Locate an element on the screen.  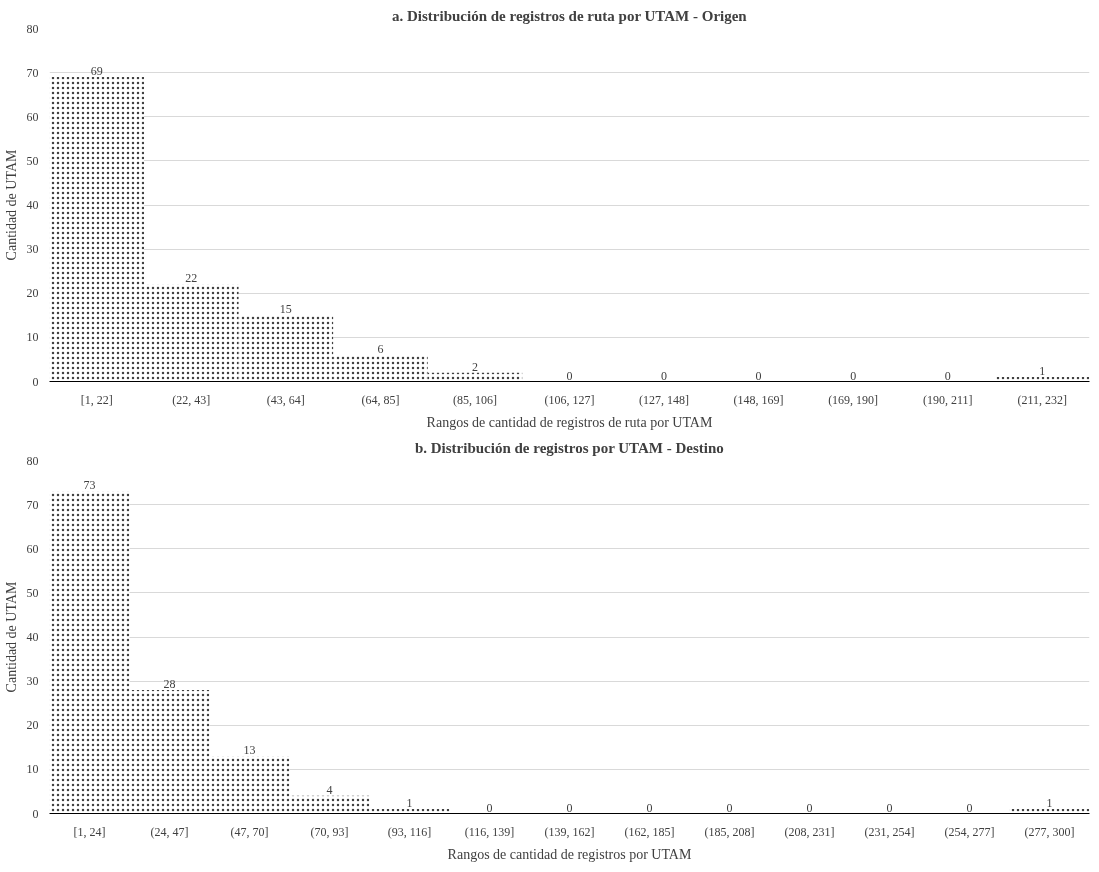
data-label: 22 is located at coordinates (191, 278).